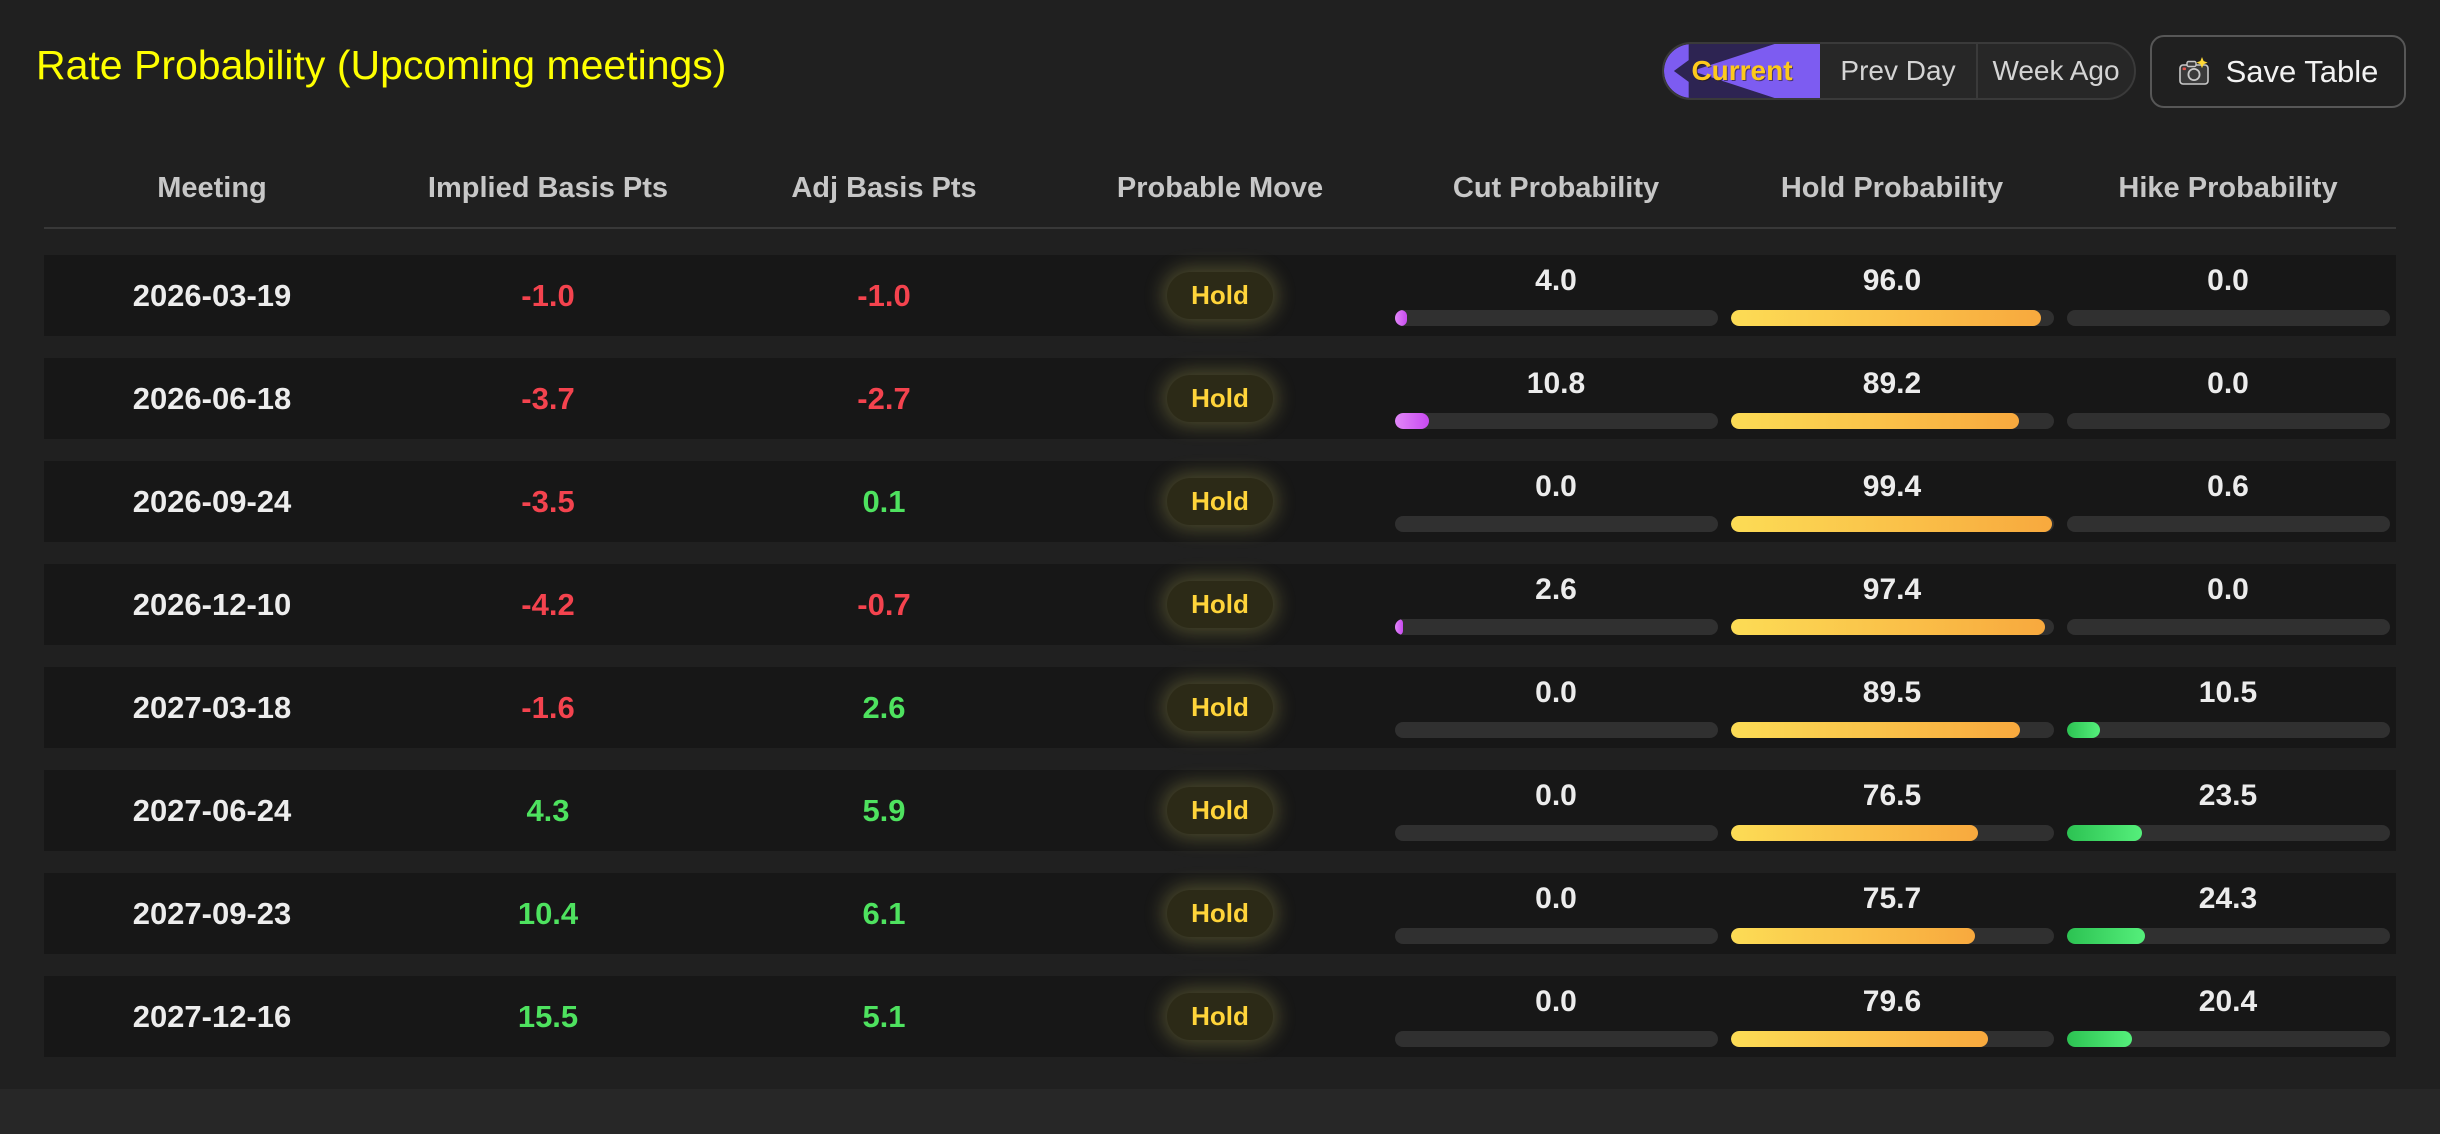  Describe the element at coordinates (2193, 70) in the screenshot. I see `camera-flash-icon` at that location.